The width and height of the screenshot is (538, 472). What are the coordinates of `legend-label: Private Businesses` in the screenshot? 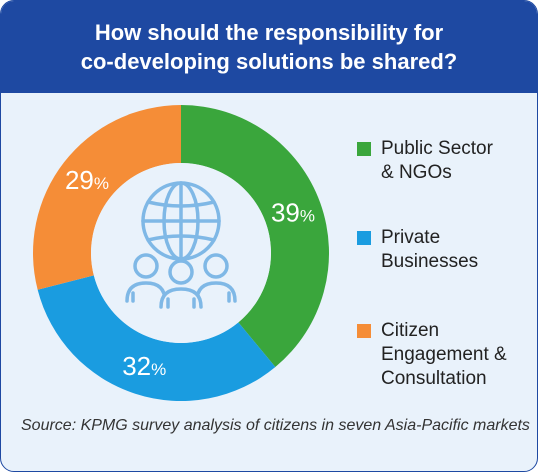 It's located at (430, 249).